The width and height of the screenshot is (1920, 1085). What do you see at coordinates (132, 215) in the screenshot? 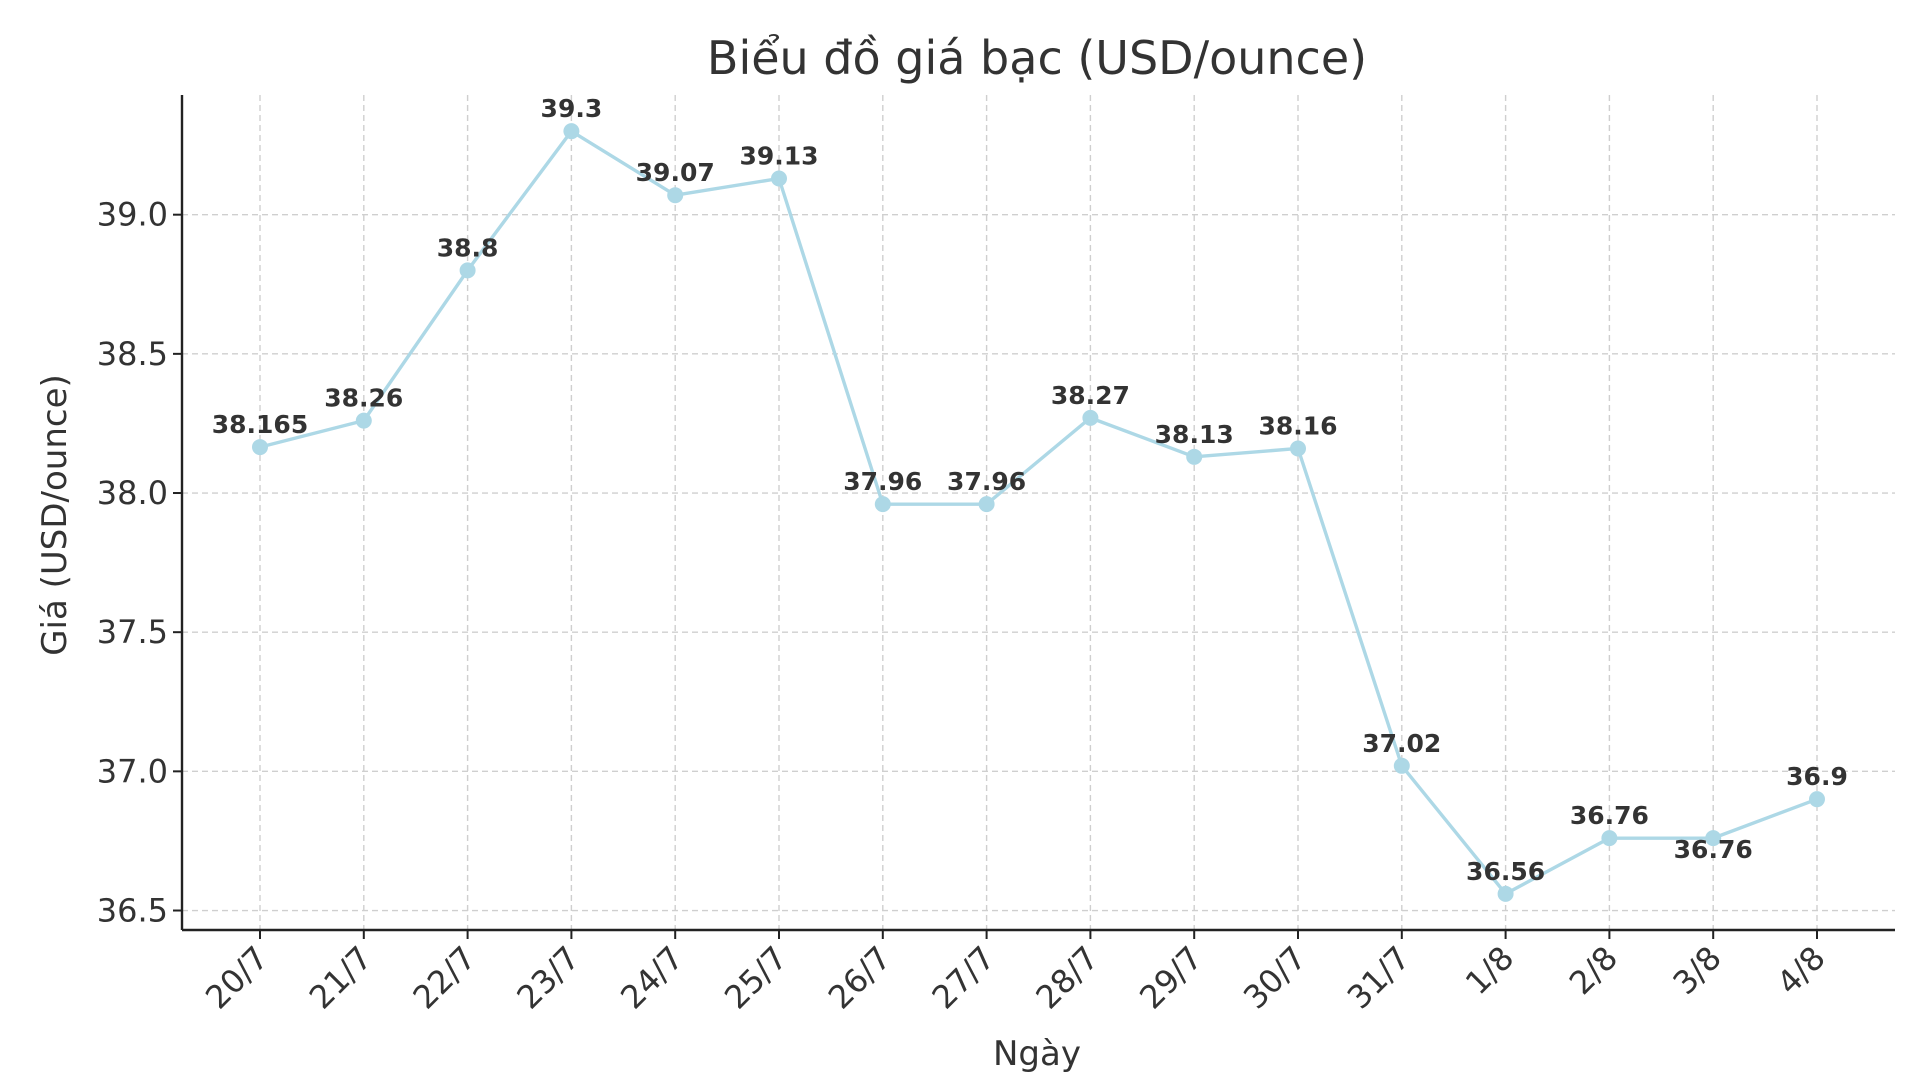
I see `y-tick-label: 39.0` at bounding box center [132, 215].